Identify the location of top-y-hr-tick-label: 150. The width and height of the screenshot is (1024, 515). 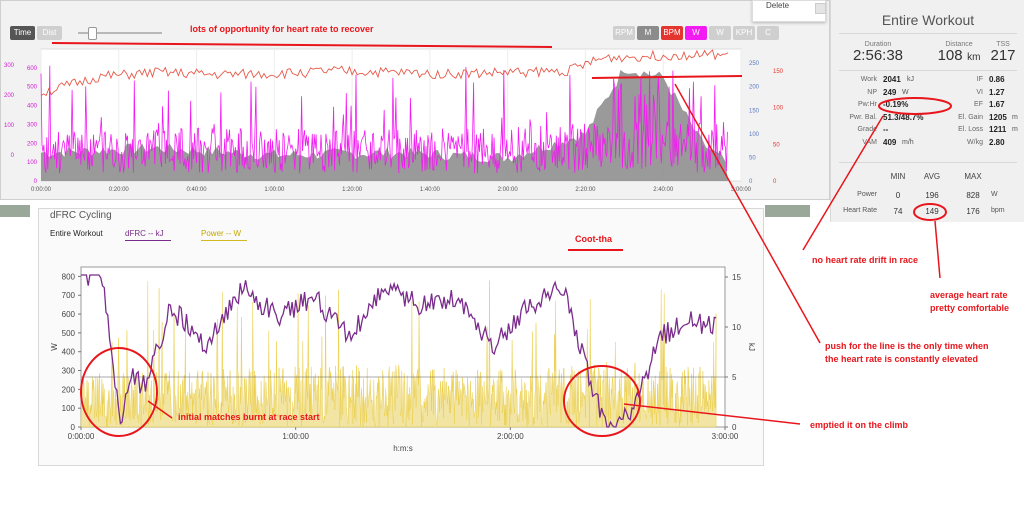
(778, 72).